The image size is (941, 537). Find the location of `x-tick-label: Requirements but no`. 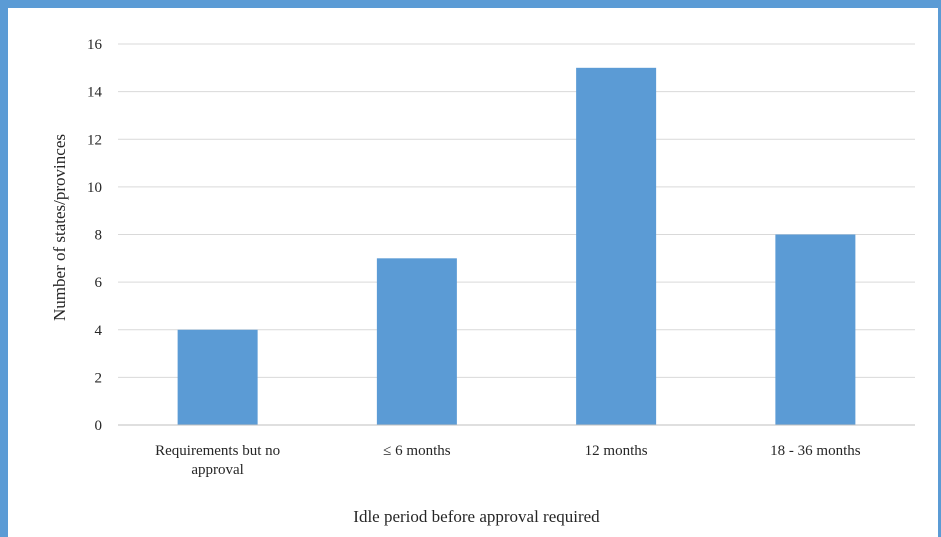

x-tick-label: Requirements but no is located at coordinates (217, 451).